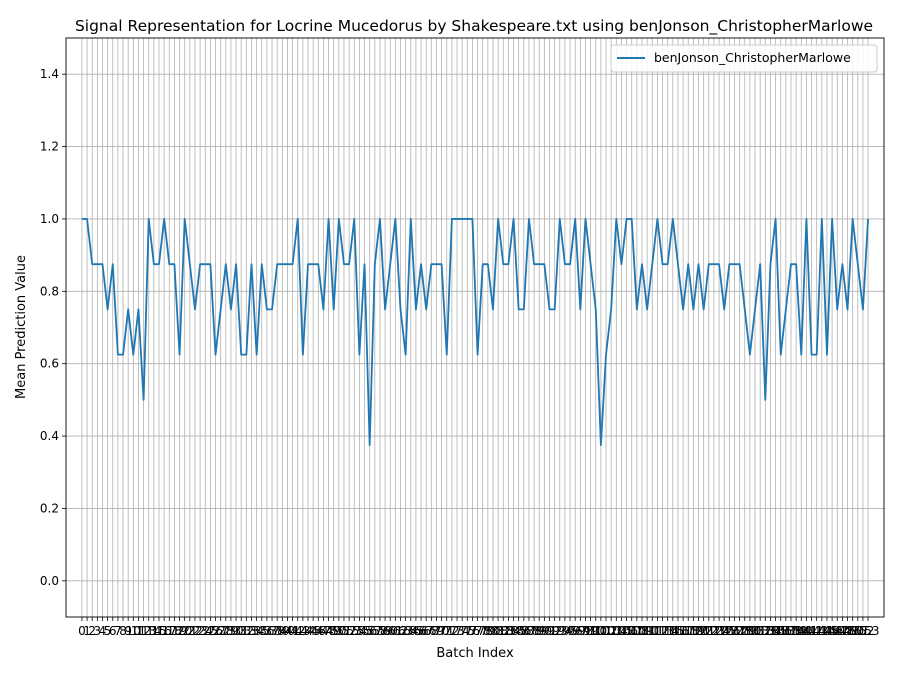 This screenshot has height=675, width=900. Describe the element at coordinates (456, 631) in the screenshot. I see `x-tick-label: 73` at that location.